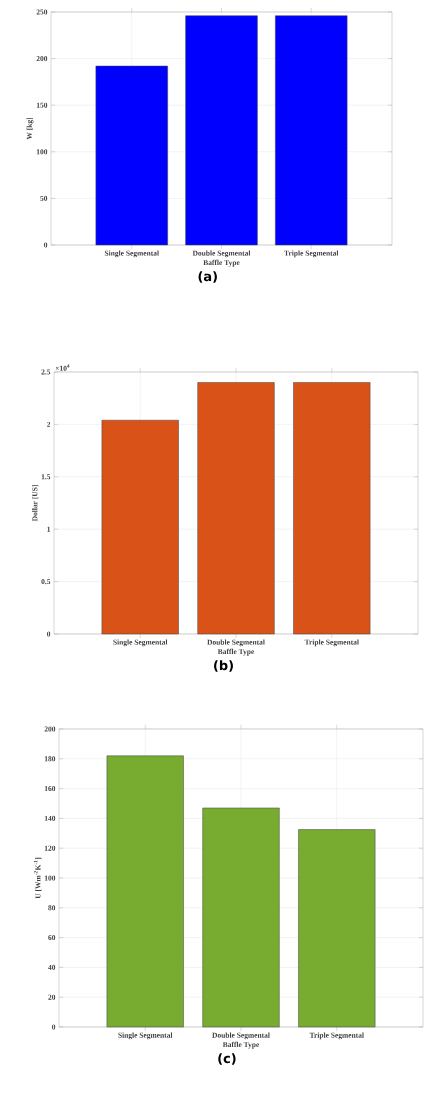  I want to click on bar, so click(241, 917).